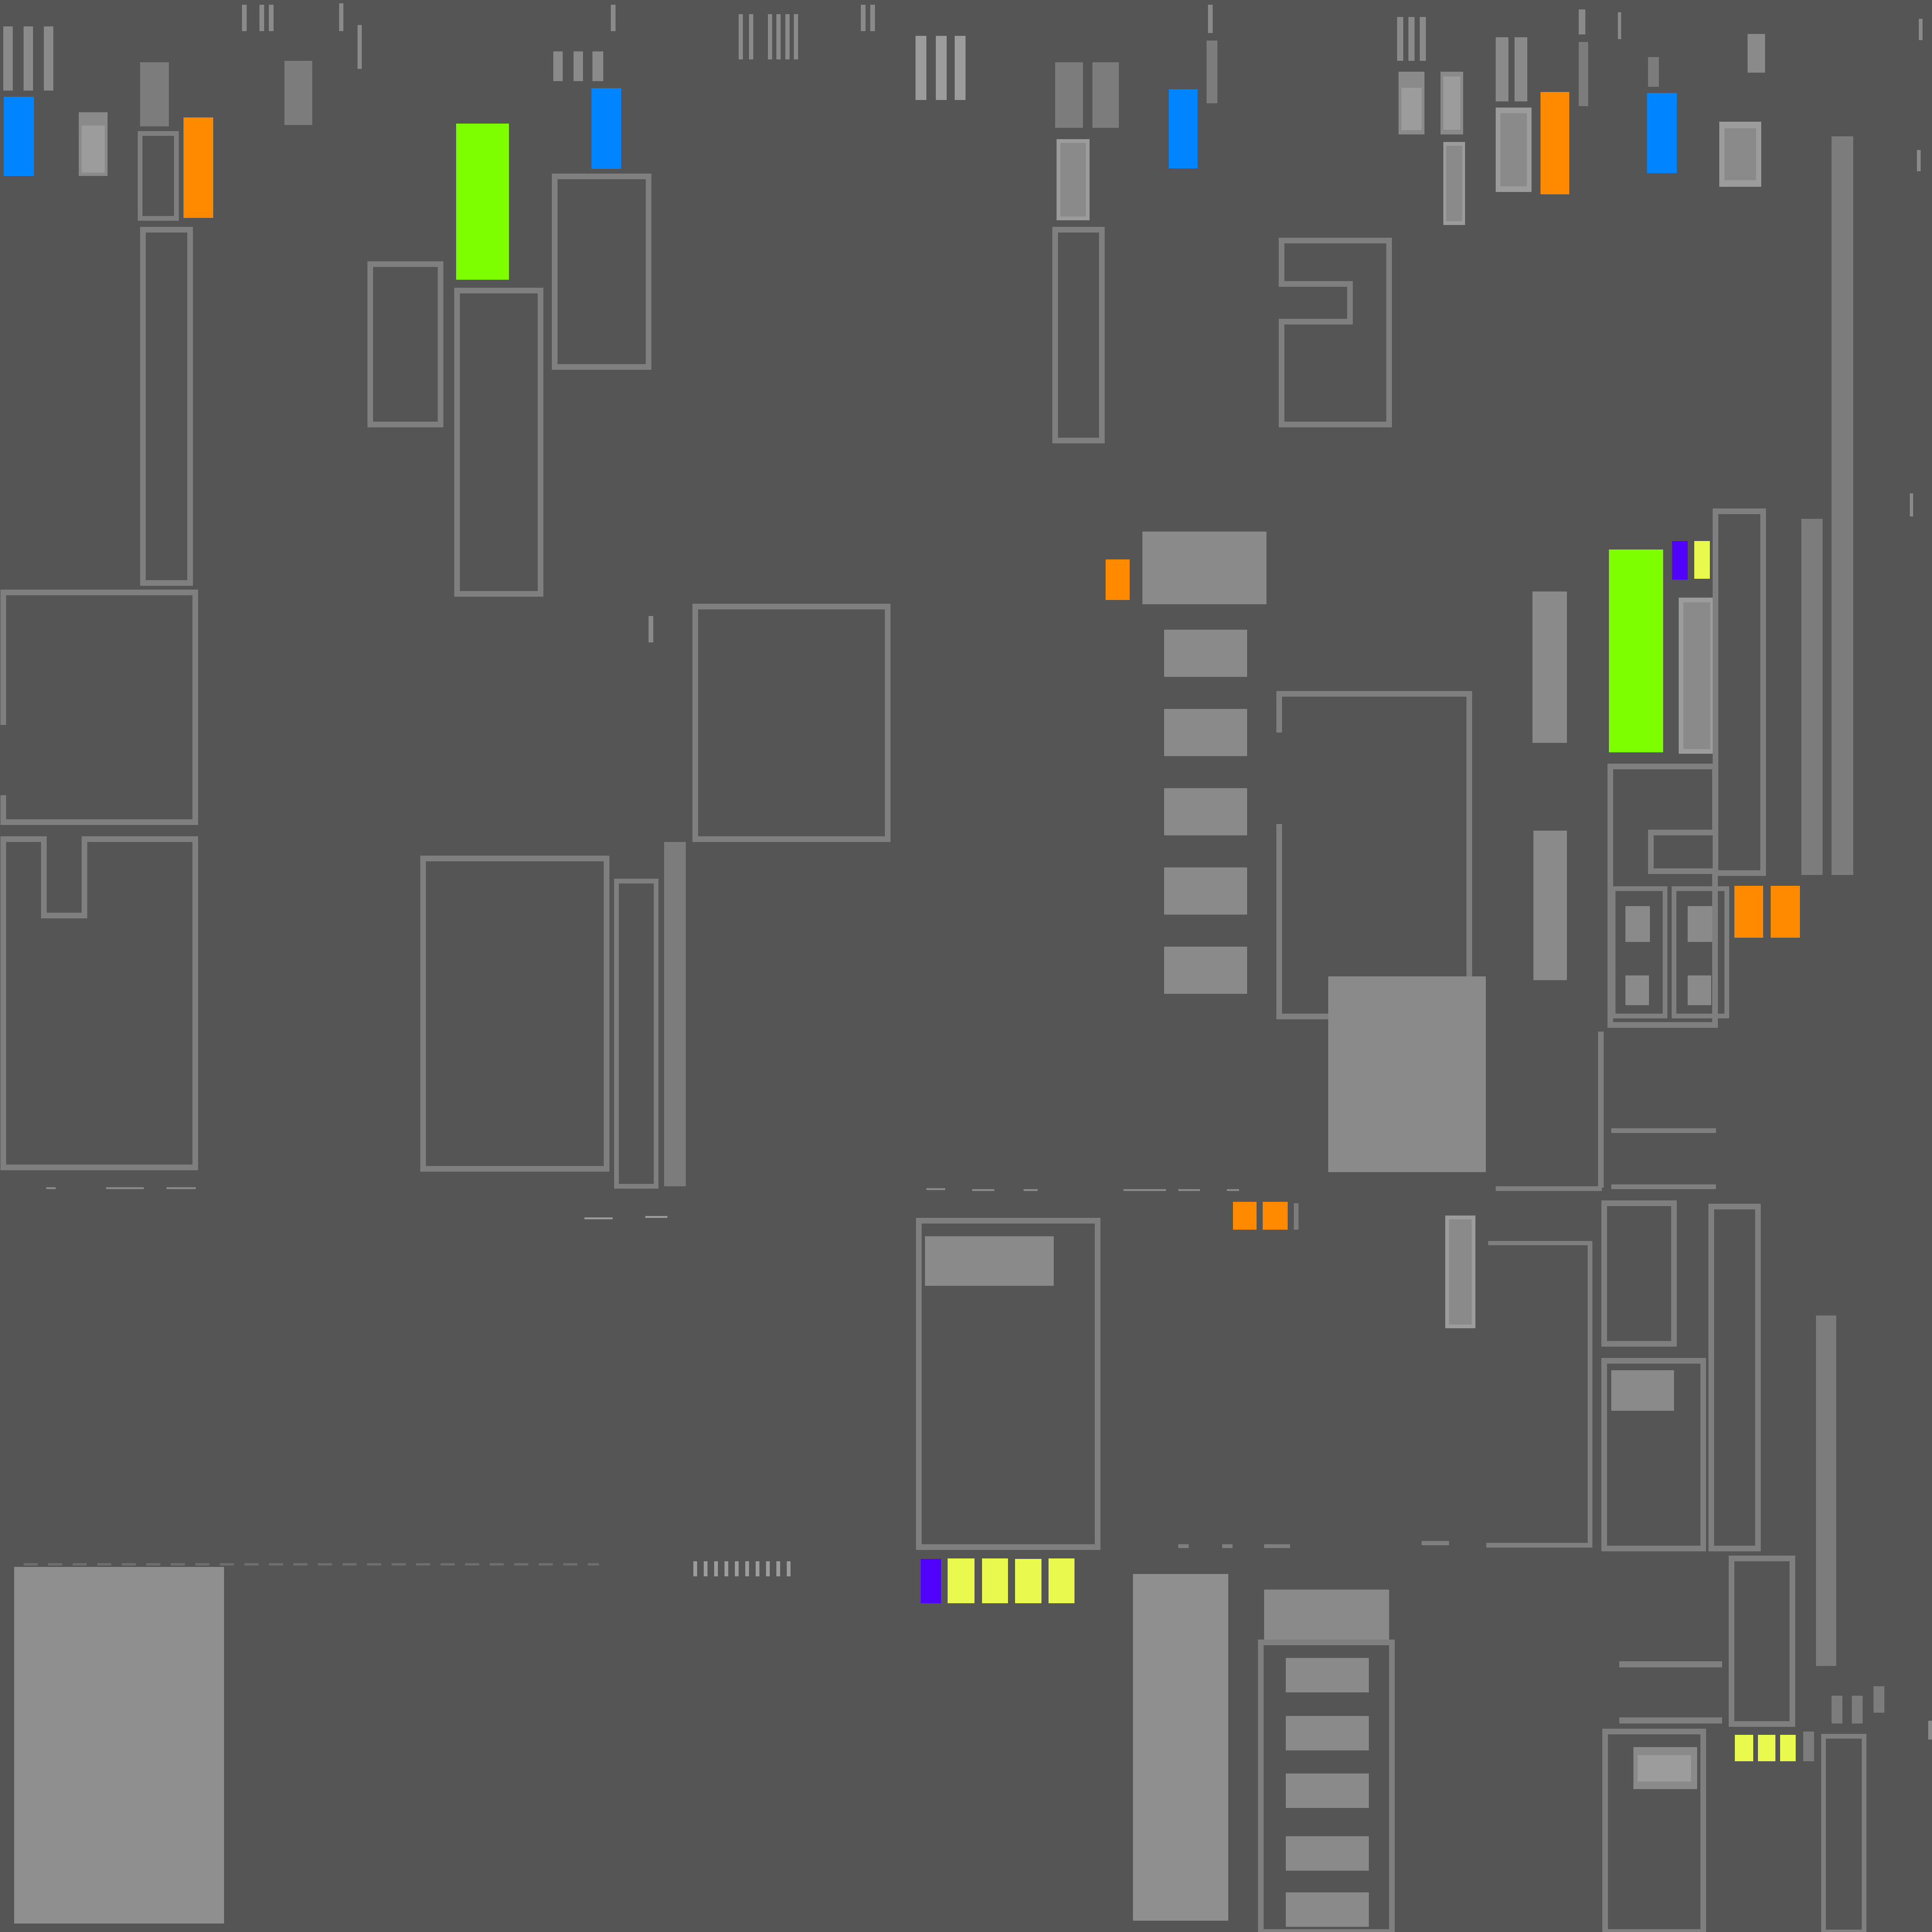  Describe the element at coordinates (1555, 143) in the screenshot. I see `highlight-orange-component` at that location.